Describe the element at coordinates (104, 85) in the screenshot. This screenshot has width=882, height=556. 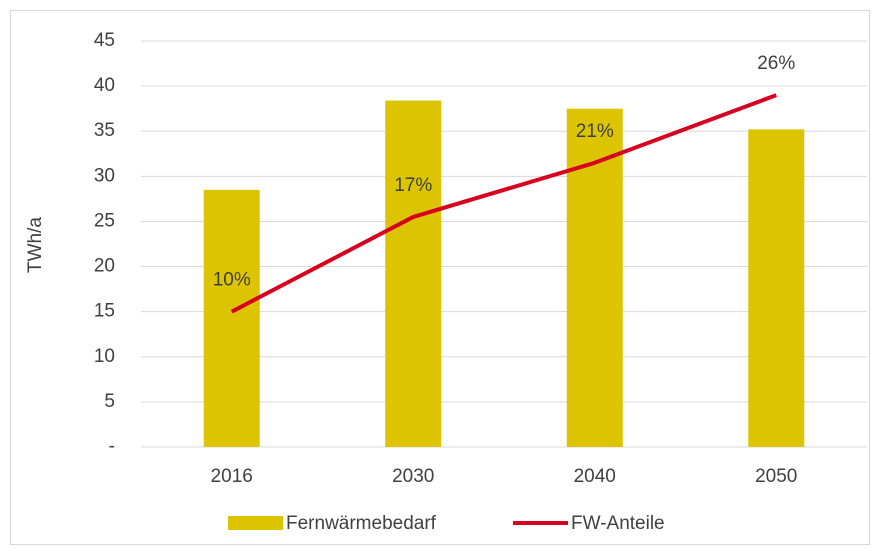
I see `y-tick-label: 40` at that location.